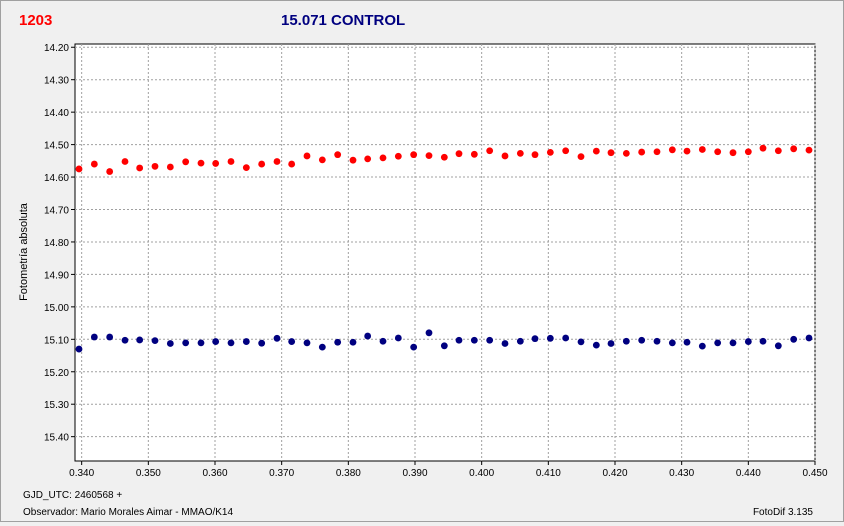 The image size is (844, 526). I want to click on y-tick-label: 15.20, so click(56, 373).